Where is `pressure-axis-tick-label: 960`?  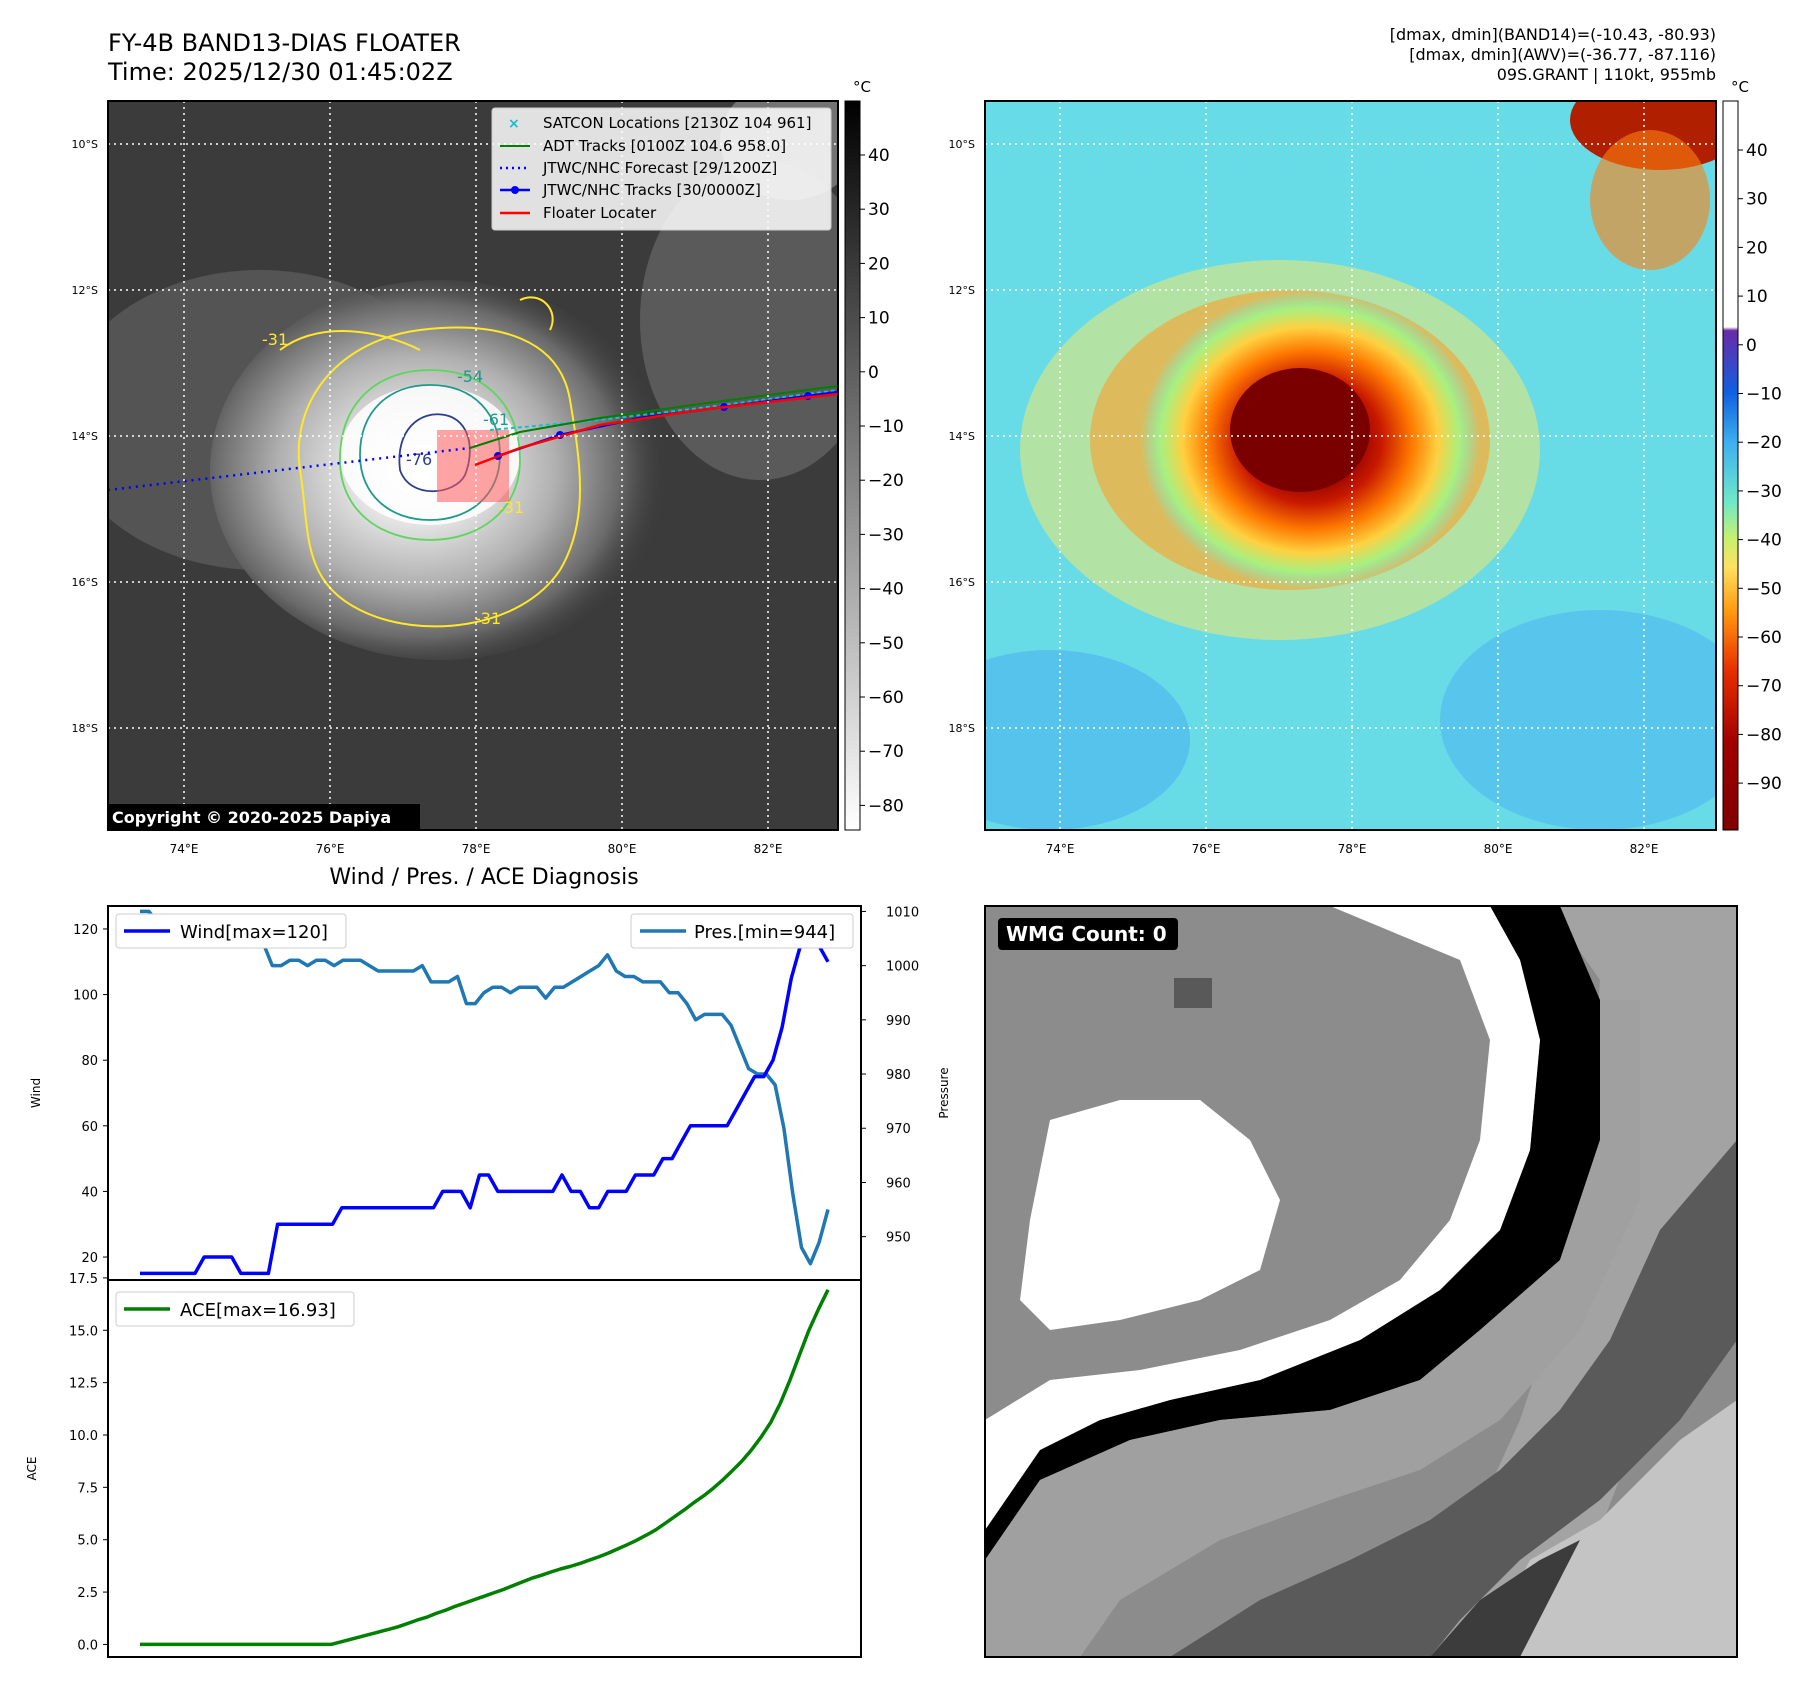
pressure-axis-tick-label: 960 is located at coordinates (898, 1183).